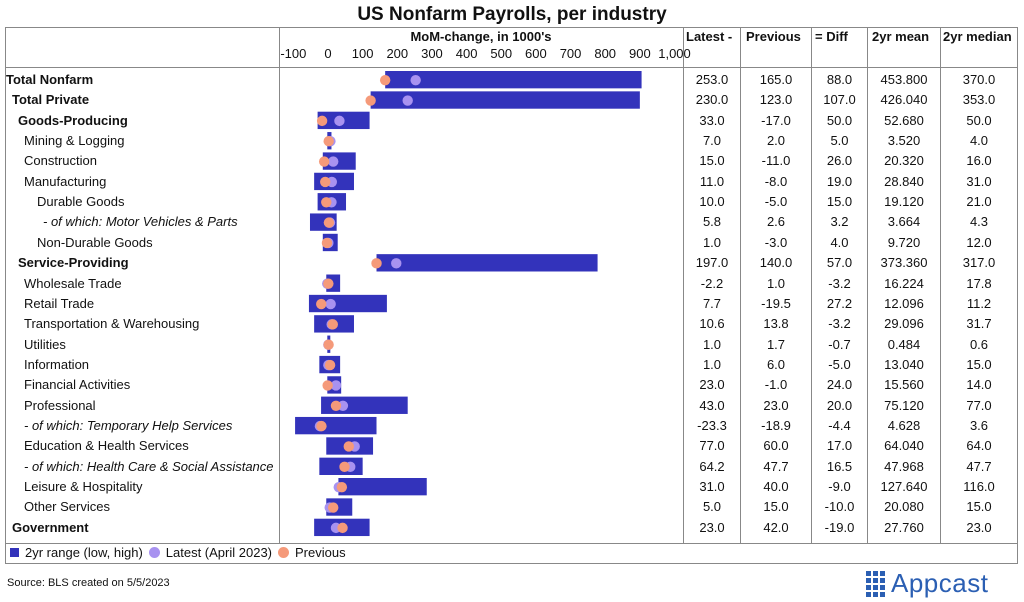  I want to click on cell-mean: 47.968, so click(904, 466).